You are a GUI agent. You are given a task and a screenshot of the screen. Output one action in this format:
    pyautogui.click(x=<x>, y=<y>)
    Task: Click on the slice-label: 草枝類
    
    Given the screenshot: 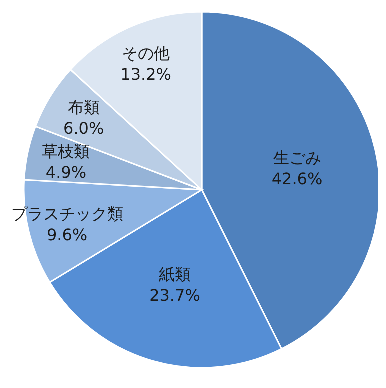 What is the action you would take?
    pyautogui.click(x=66, y=151)
    